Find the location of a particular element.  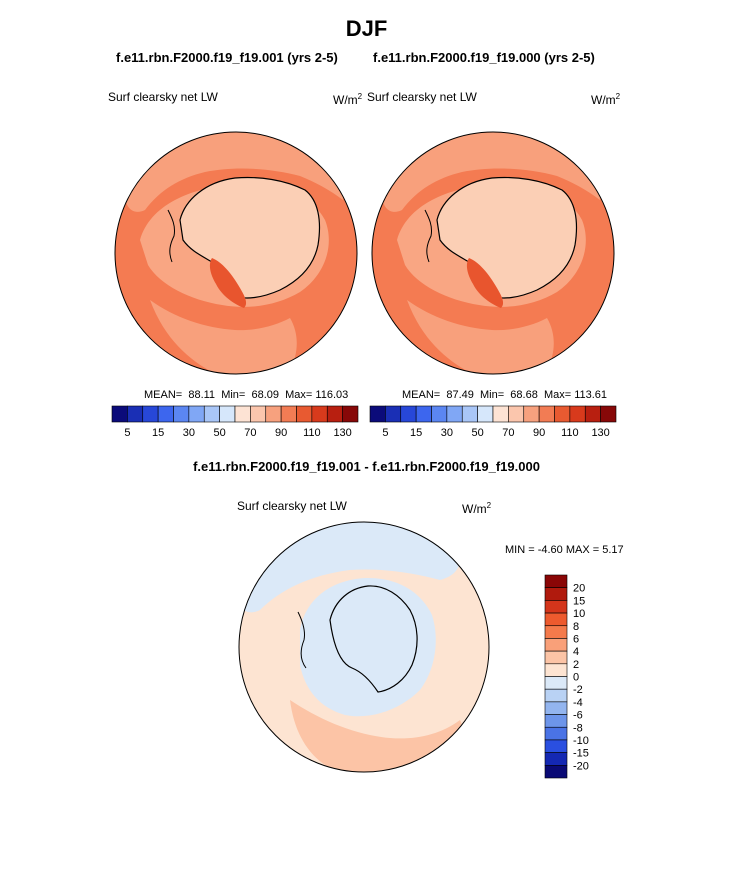

difference-colorbar-tick-label: 20 is located at coordinates (579, 589).